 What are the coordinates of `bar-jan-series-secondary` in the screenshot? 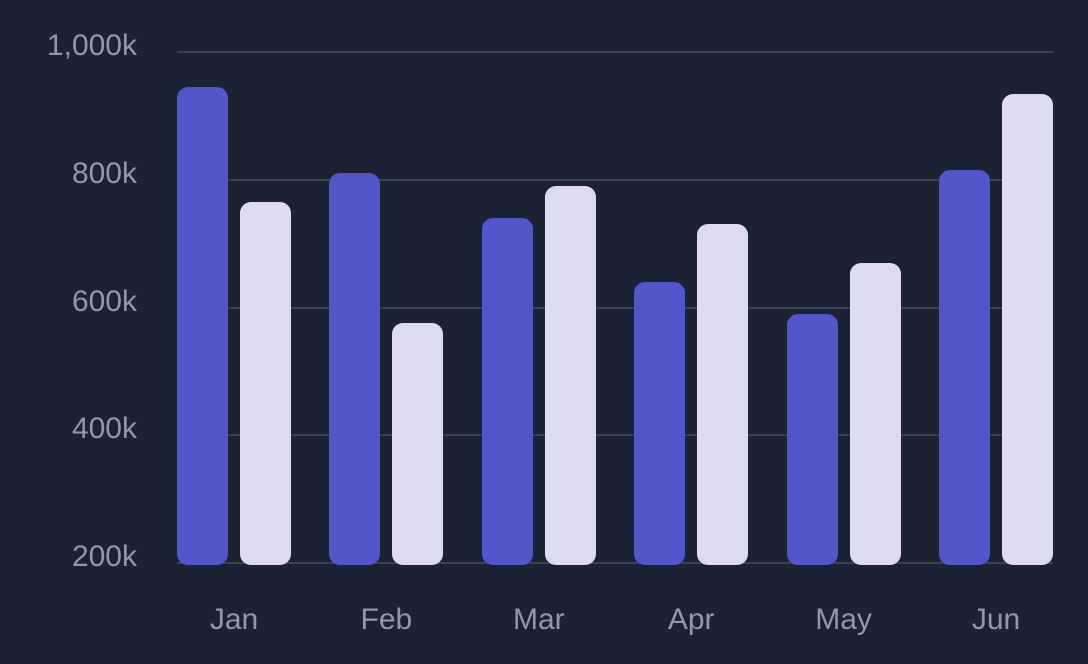 It's located at (265, 383).